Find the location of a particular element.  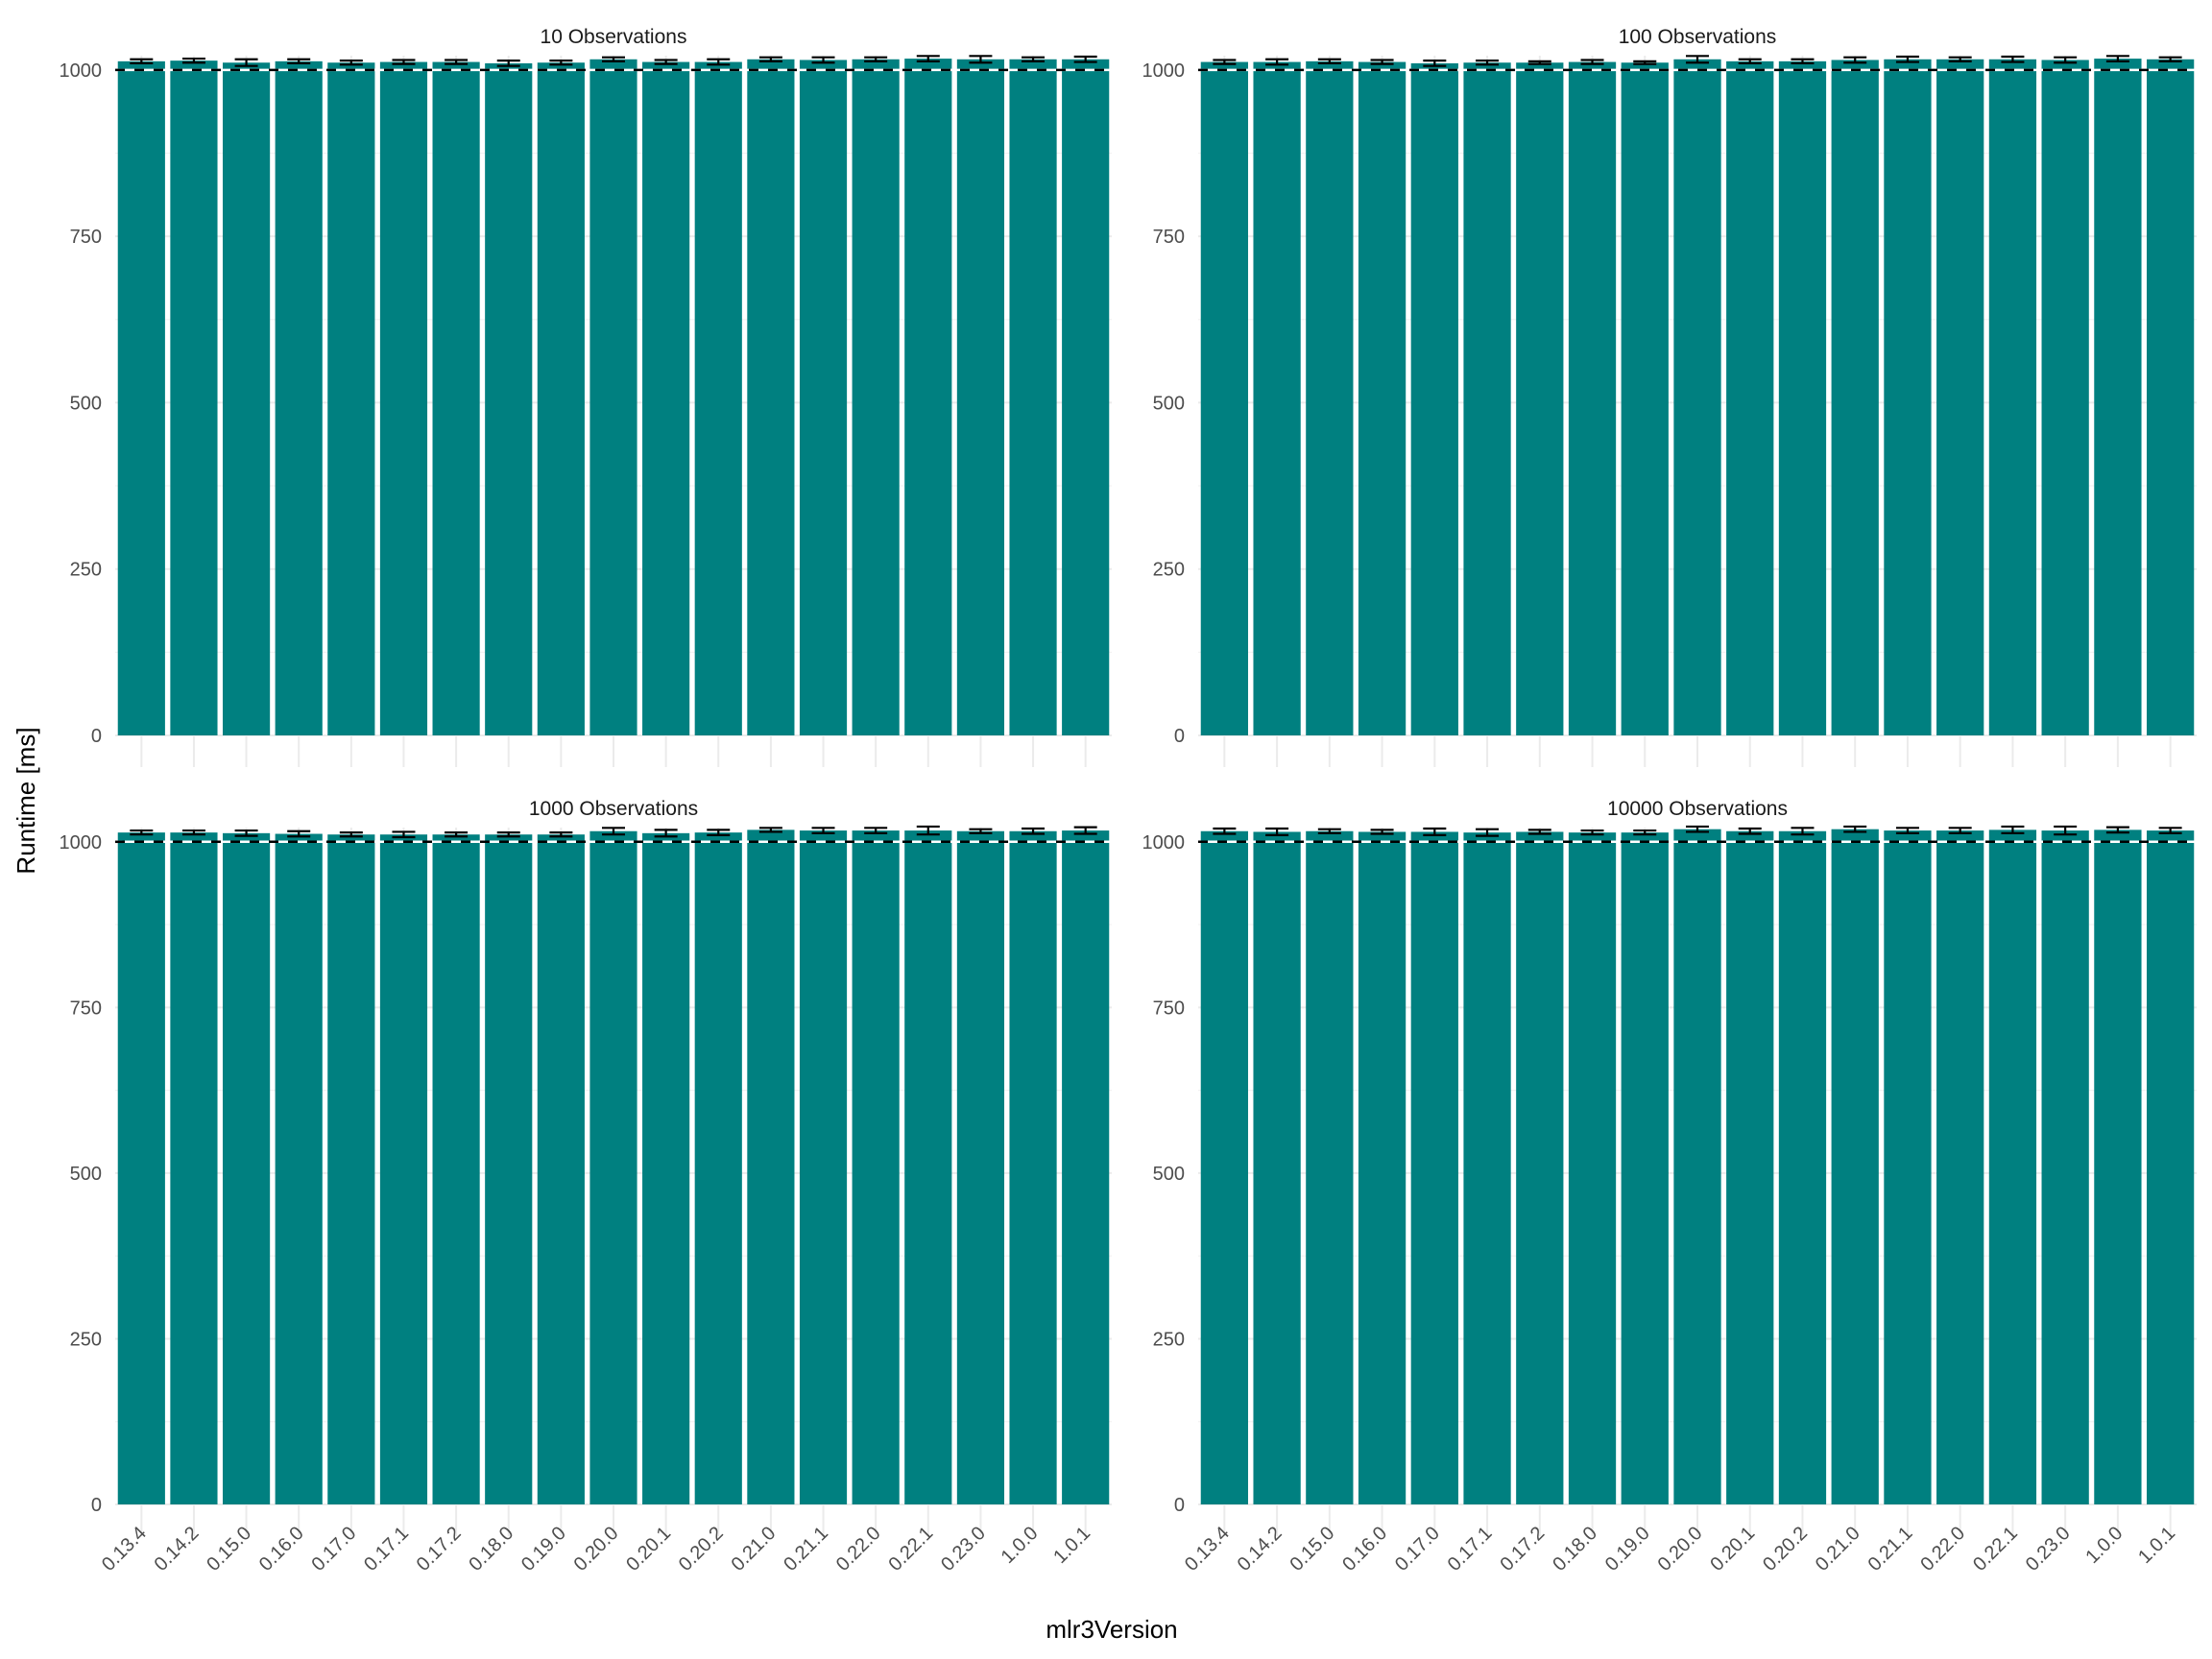

x-tick-label: 0.13.4 is located at coordinates (1207, 1549).